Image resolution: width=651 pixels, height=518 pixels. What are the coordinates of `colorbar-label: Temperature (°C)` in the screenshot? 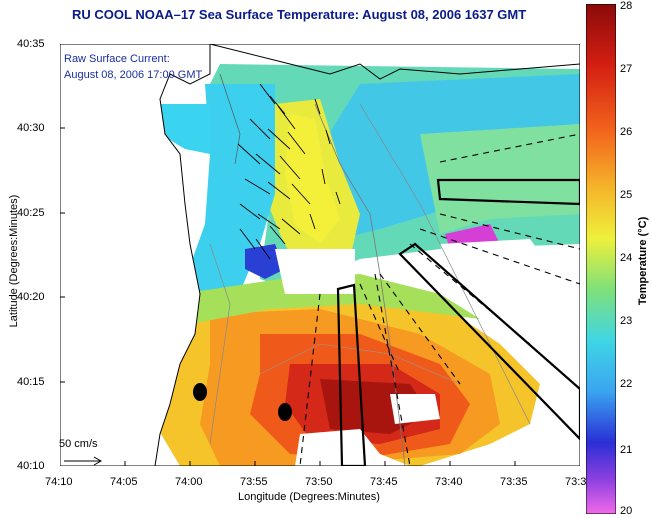 It's located at (643, 261).